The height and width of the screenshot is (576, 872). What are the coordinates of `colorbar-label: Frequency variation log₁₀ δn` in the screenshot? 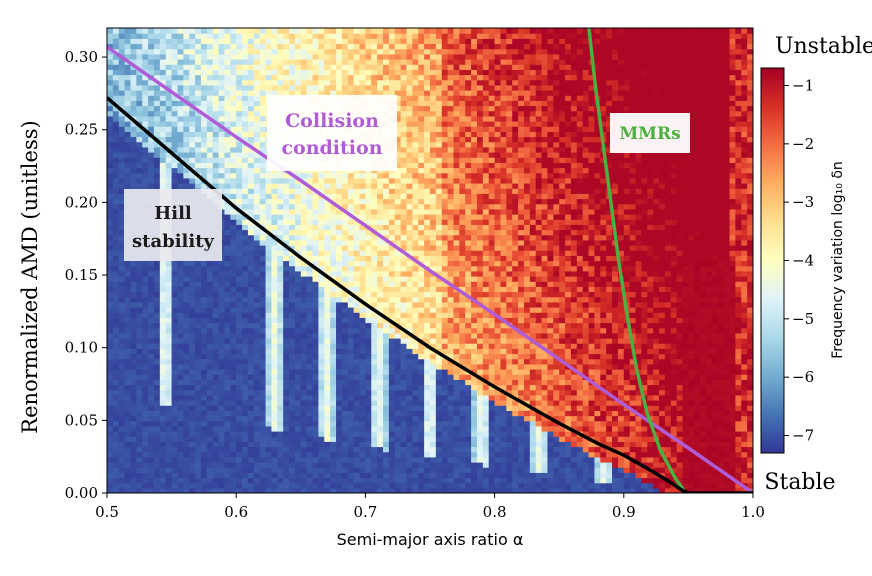 It's located at (838, 260).